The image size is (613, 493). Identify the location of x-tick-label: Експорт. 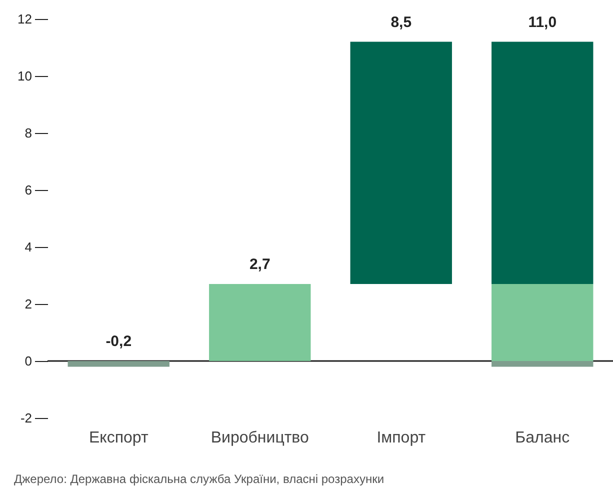
(118, 438).